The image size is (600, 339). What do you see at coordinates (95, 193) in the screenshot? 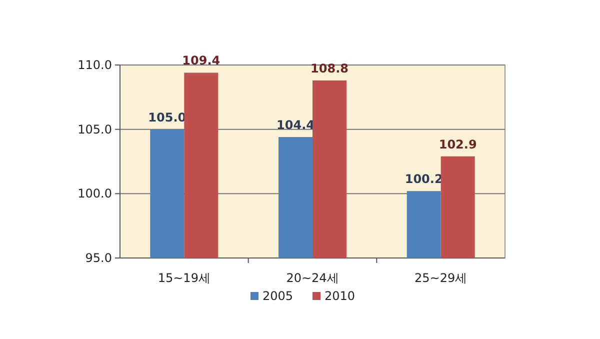
I see `y-tick-label: 100.0` at bounding box center [95, 193].